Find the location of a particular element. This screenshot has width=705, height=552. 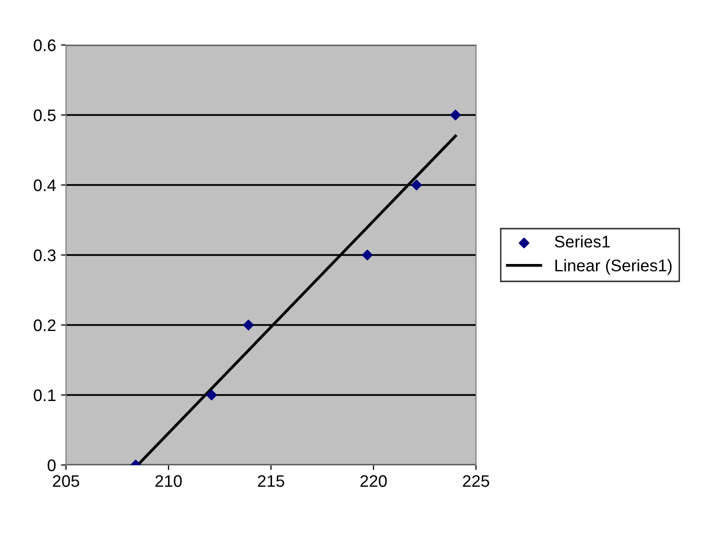

y-tick-label: 0.6 is located at coordinates (45, 45).